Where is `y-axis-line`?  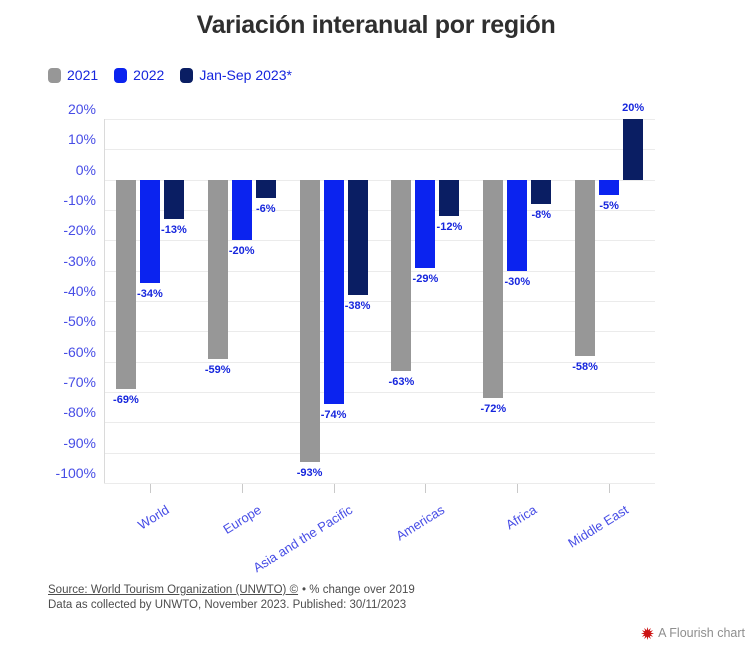
y-axis-line is located at coordinates (104, 301).